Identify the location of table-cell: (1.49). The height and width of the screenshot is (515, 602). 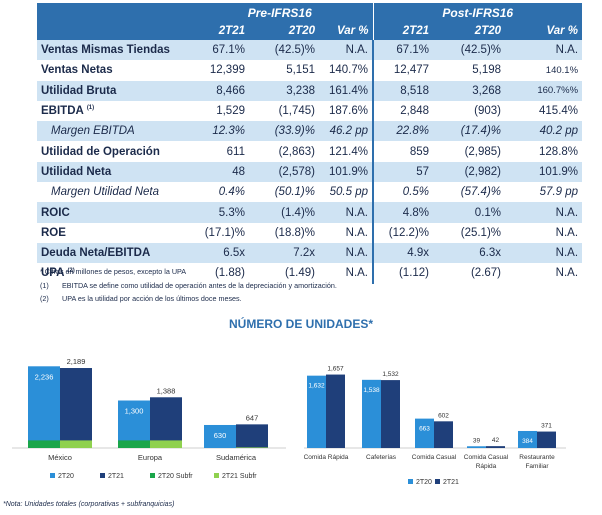
(284, 273).